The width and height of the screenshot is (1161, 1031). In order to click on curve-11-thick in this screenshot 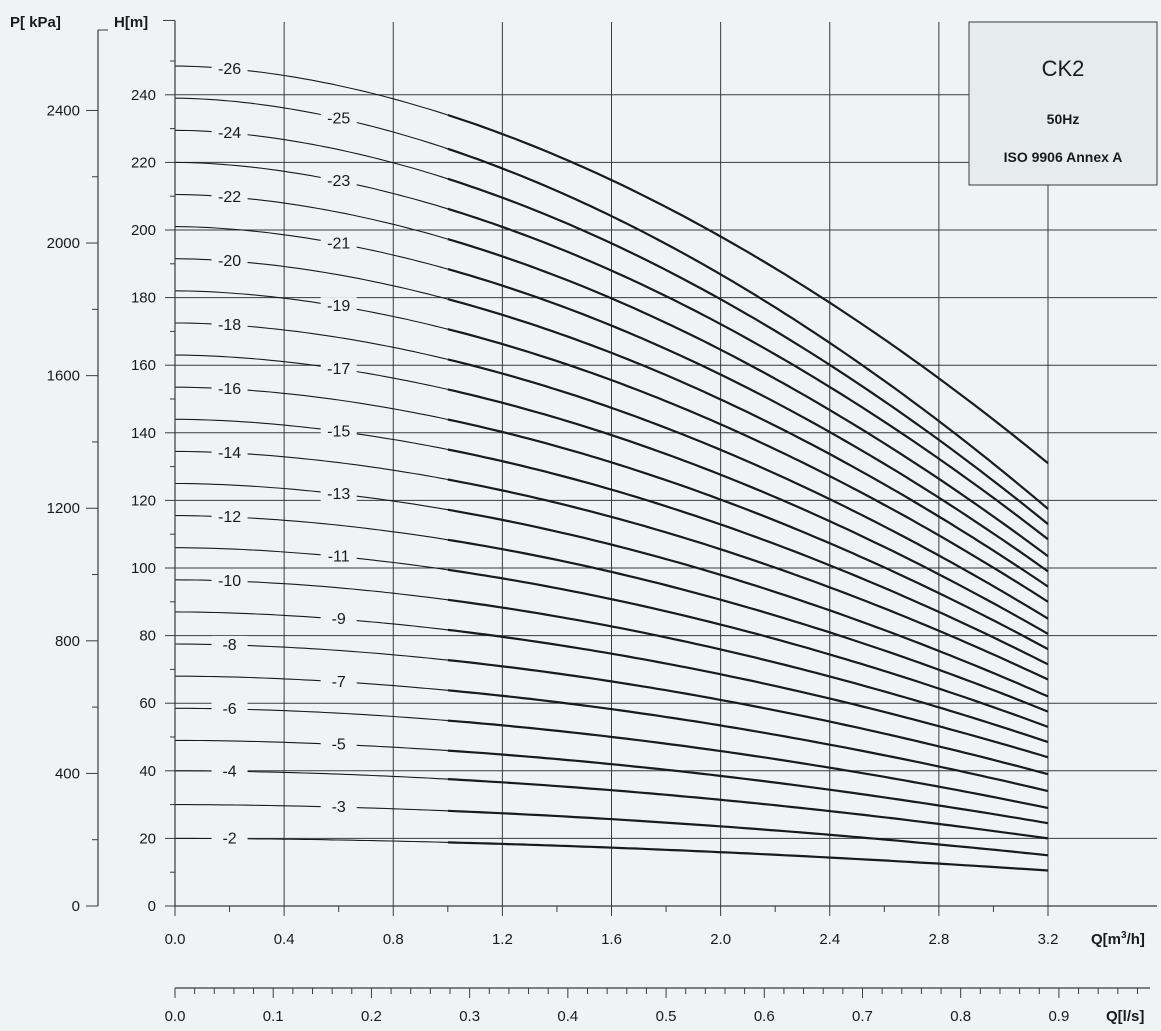, I will do `click(748, 648)`.